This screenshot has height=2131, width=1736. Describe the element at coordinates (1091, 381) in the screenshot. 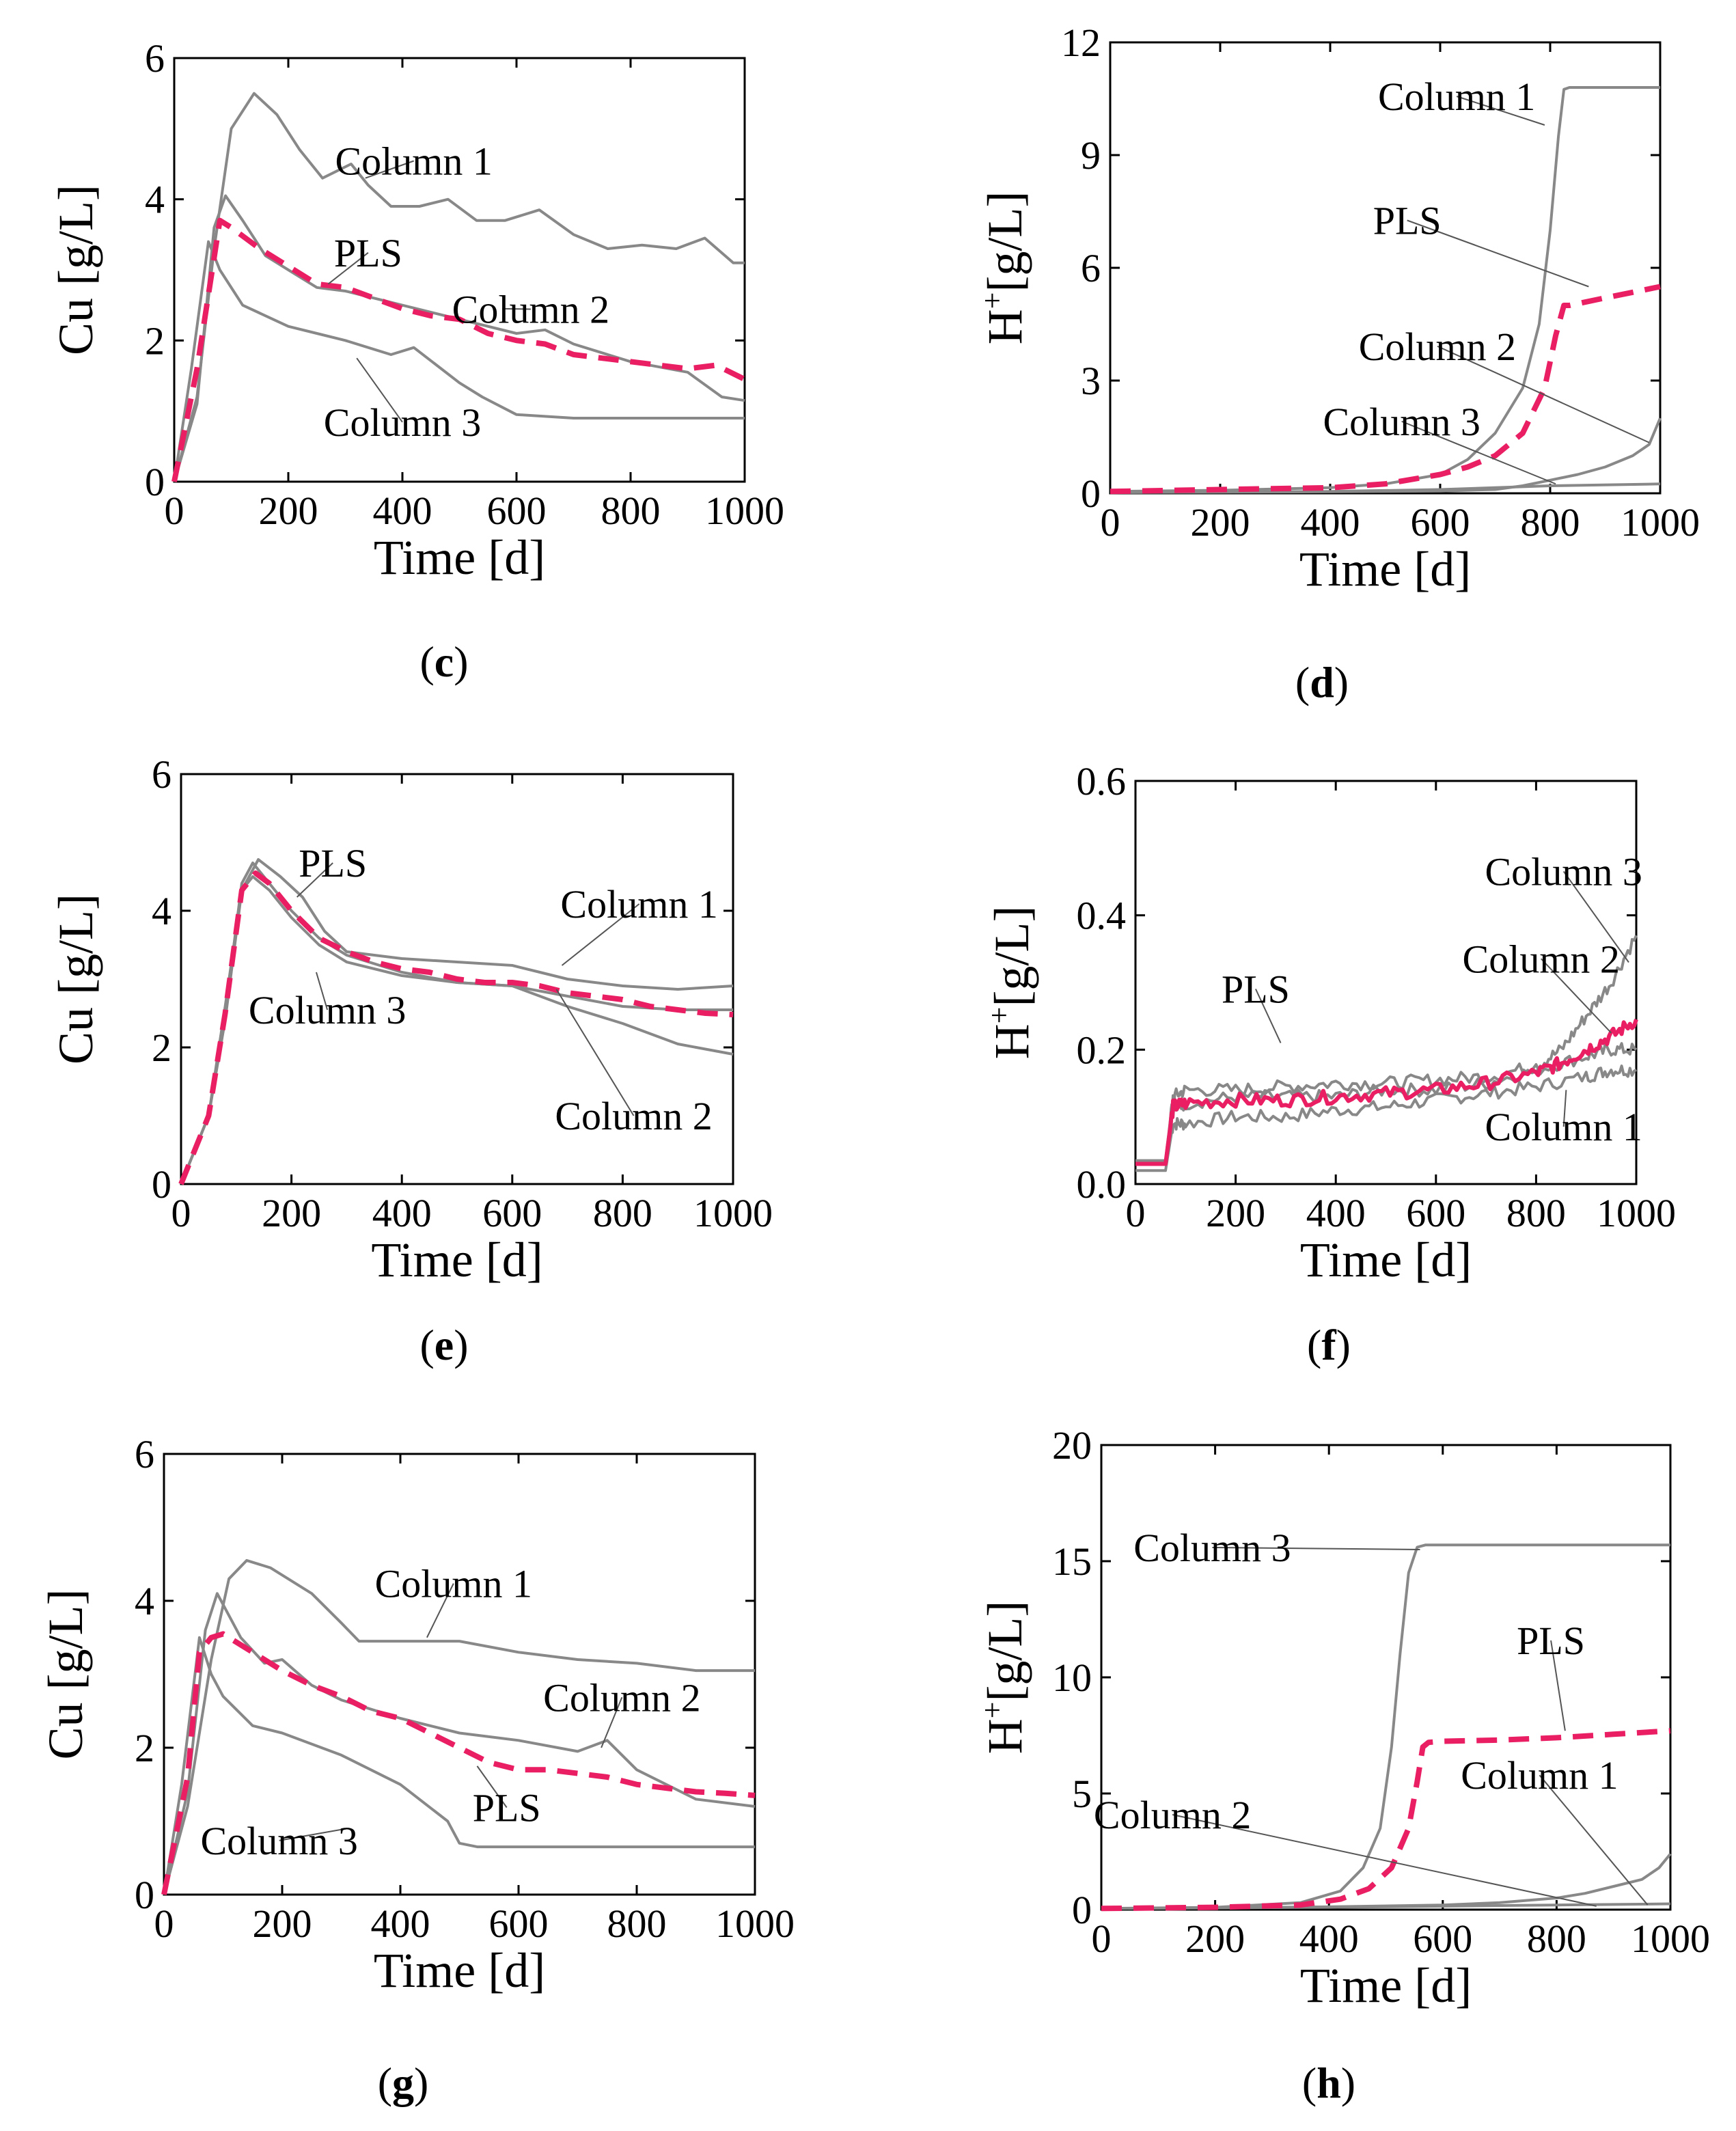

I see `y-tick-label: 3` at that location.